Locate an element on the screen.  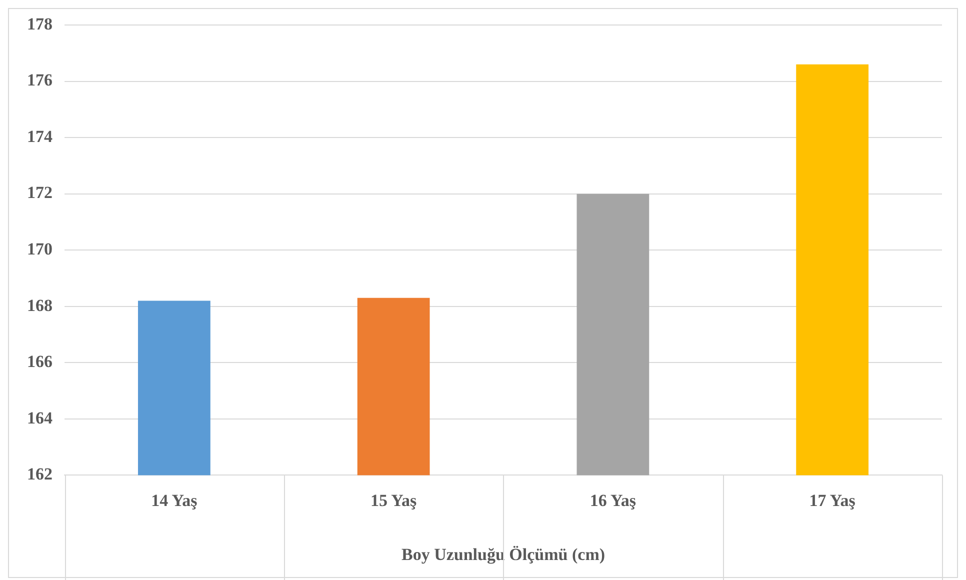
y-tick-label: 168 is located at coordinates (39, 305).